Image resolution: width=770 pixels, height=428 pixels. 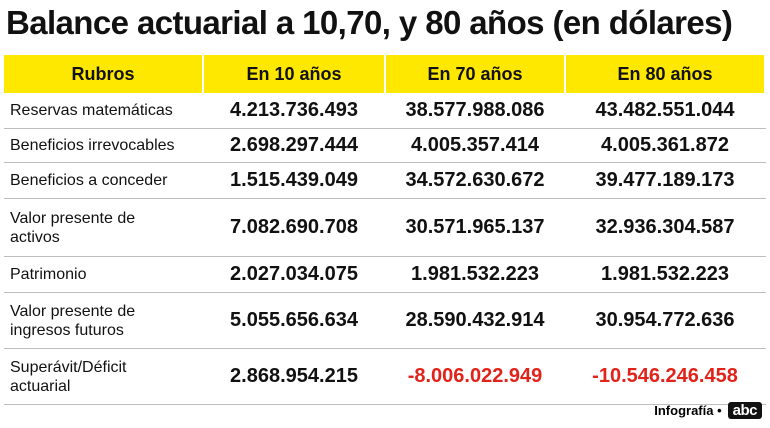 What do you see at coordinates (665, 145) in the screenshot?
I see `value-cell: 4.005.361.872` at bounding box center [665, 145].